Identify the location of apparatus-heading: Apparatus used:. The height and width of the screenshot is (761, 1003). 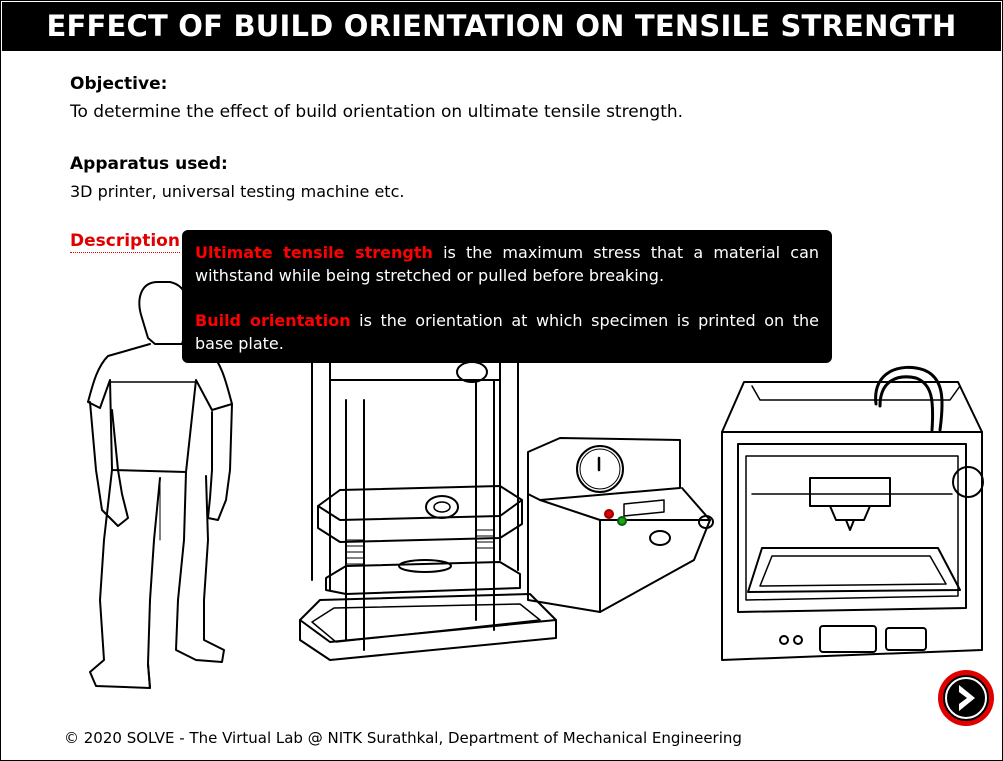
(149, 164).